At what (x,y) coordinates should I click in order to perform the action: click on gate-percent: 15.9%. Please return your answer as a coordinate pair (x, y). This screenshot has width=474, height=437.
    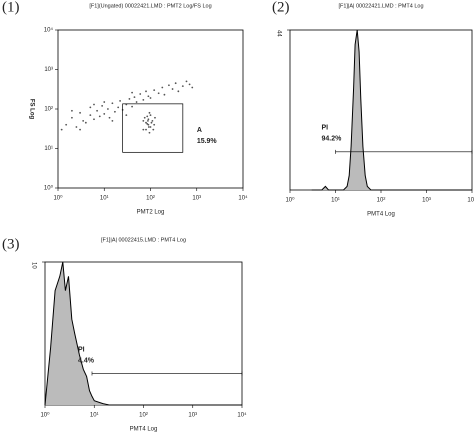
    Looking at the image, I should click on (207, 141).